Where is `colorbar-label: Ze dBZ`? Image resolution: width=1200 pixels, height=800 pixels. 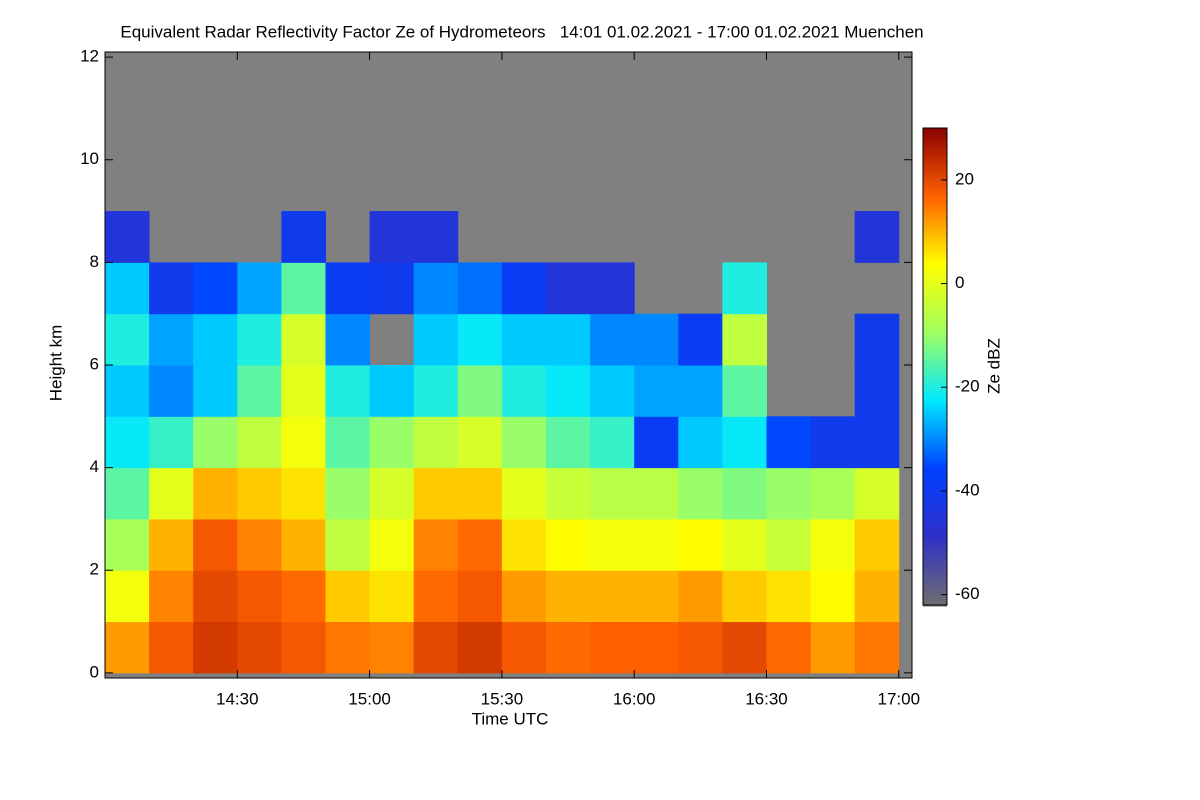
colorbar-label: Ze dBZ is located at coordinates (993, 366).